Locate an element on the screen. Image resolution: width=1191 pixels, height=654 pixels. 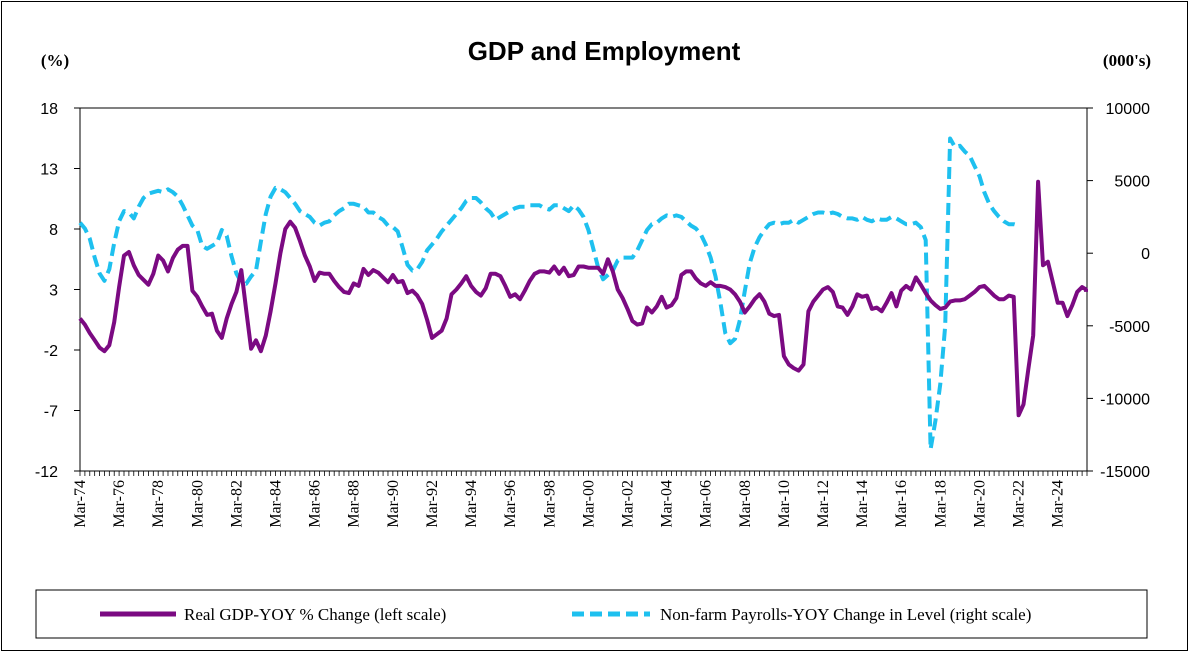
right-tick-label: 10000 is located at coordinates (1128, 109).